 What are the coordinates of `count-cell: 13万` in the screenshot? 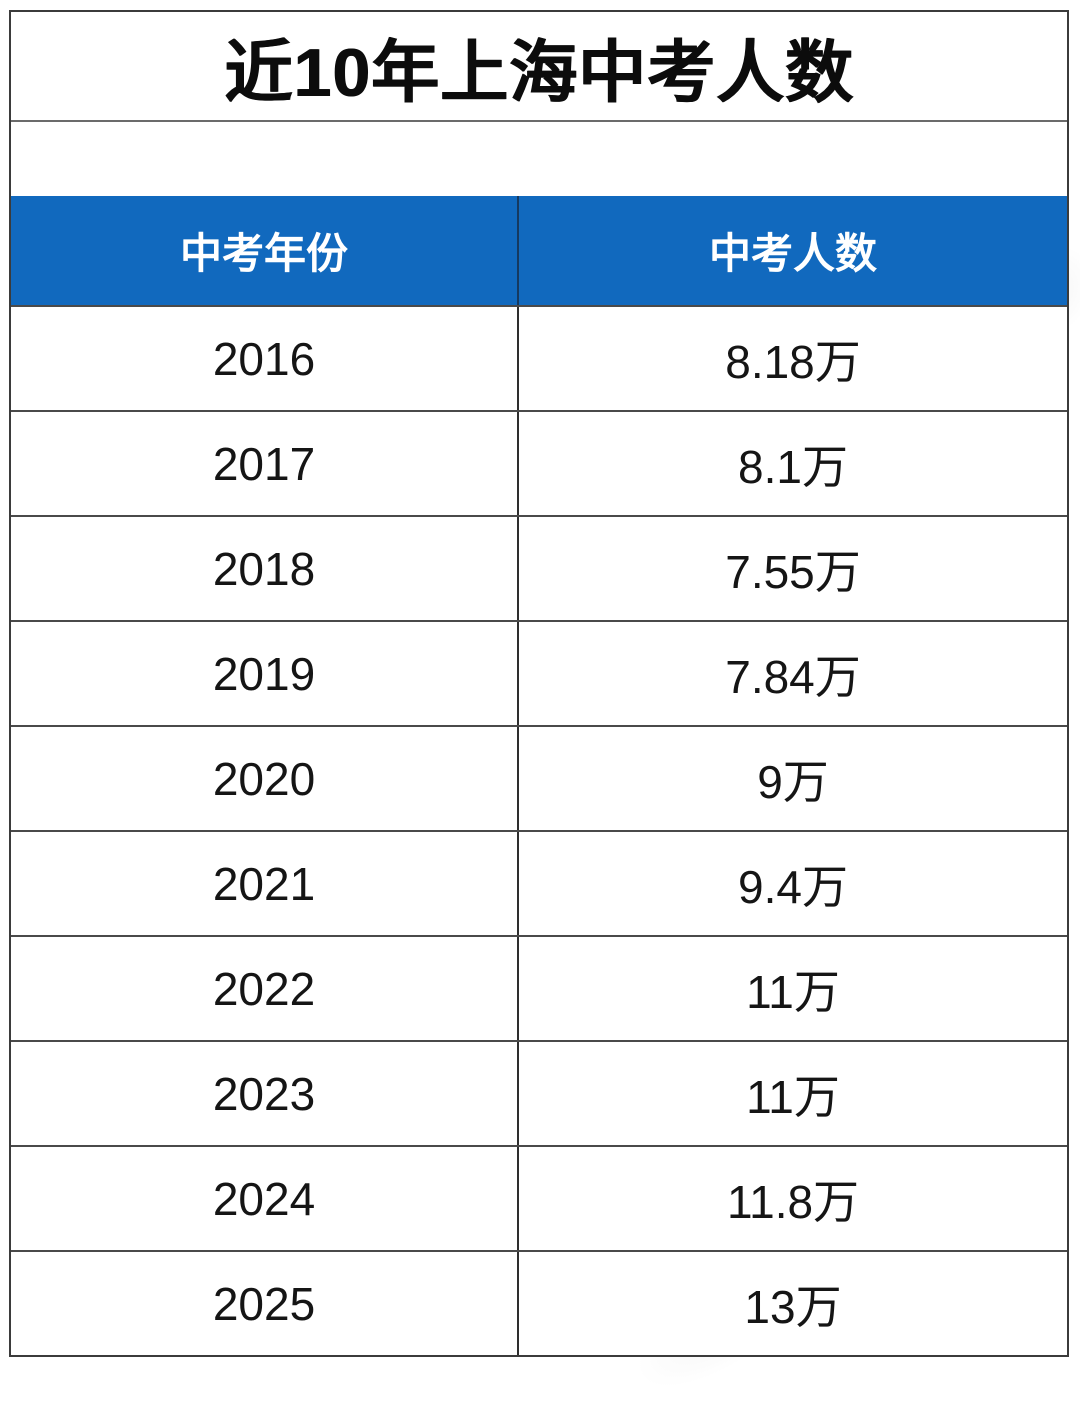 It's located at (793, 1306).